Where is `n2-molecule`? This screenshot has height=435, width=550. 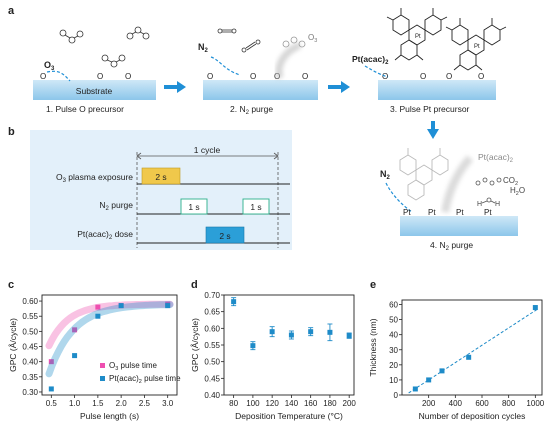
n2-molecule is located at coordinates (251, 46).